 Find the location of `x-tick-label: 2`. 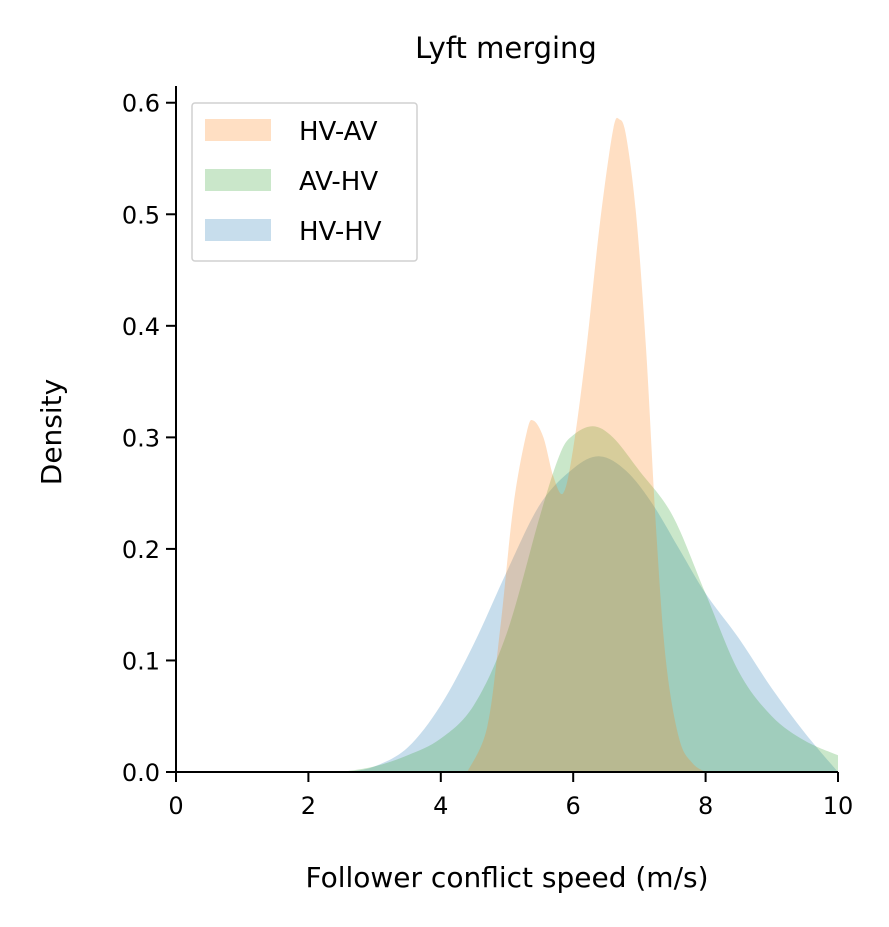

x-tick-label: 2 is located at coordinates (308, 806).